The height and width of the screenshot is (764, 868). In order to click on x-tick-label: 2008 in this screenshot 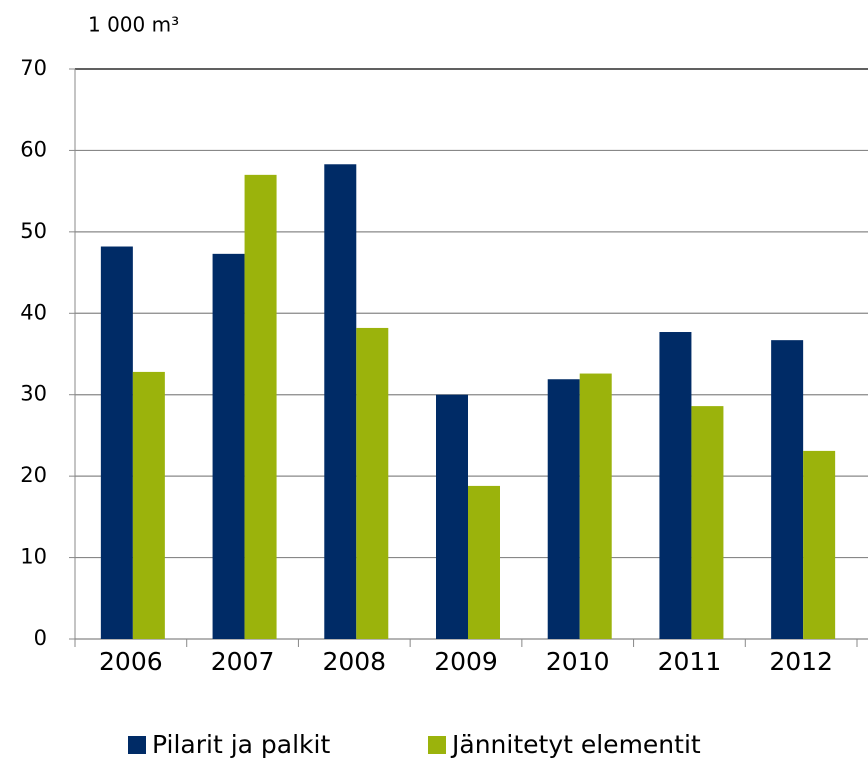, I will do `click(354, 661)`.